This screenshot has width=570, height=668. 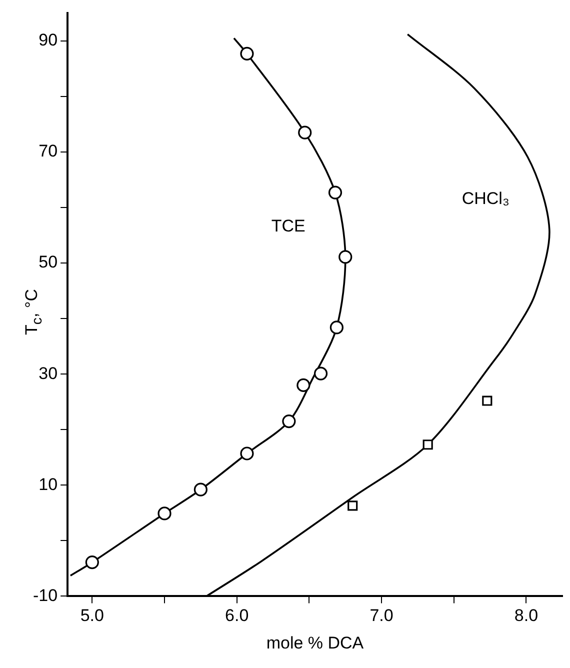 I want to click on text: TCE, so click(x=288, y=226).